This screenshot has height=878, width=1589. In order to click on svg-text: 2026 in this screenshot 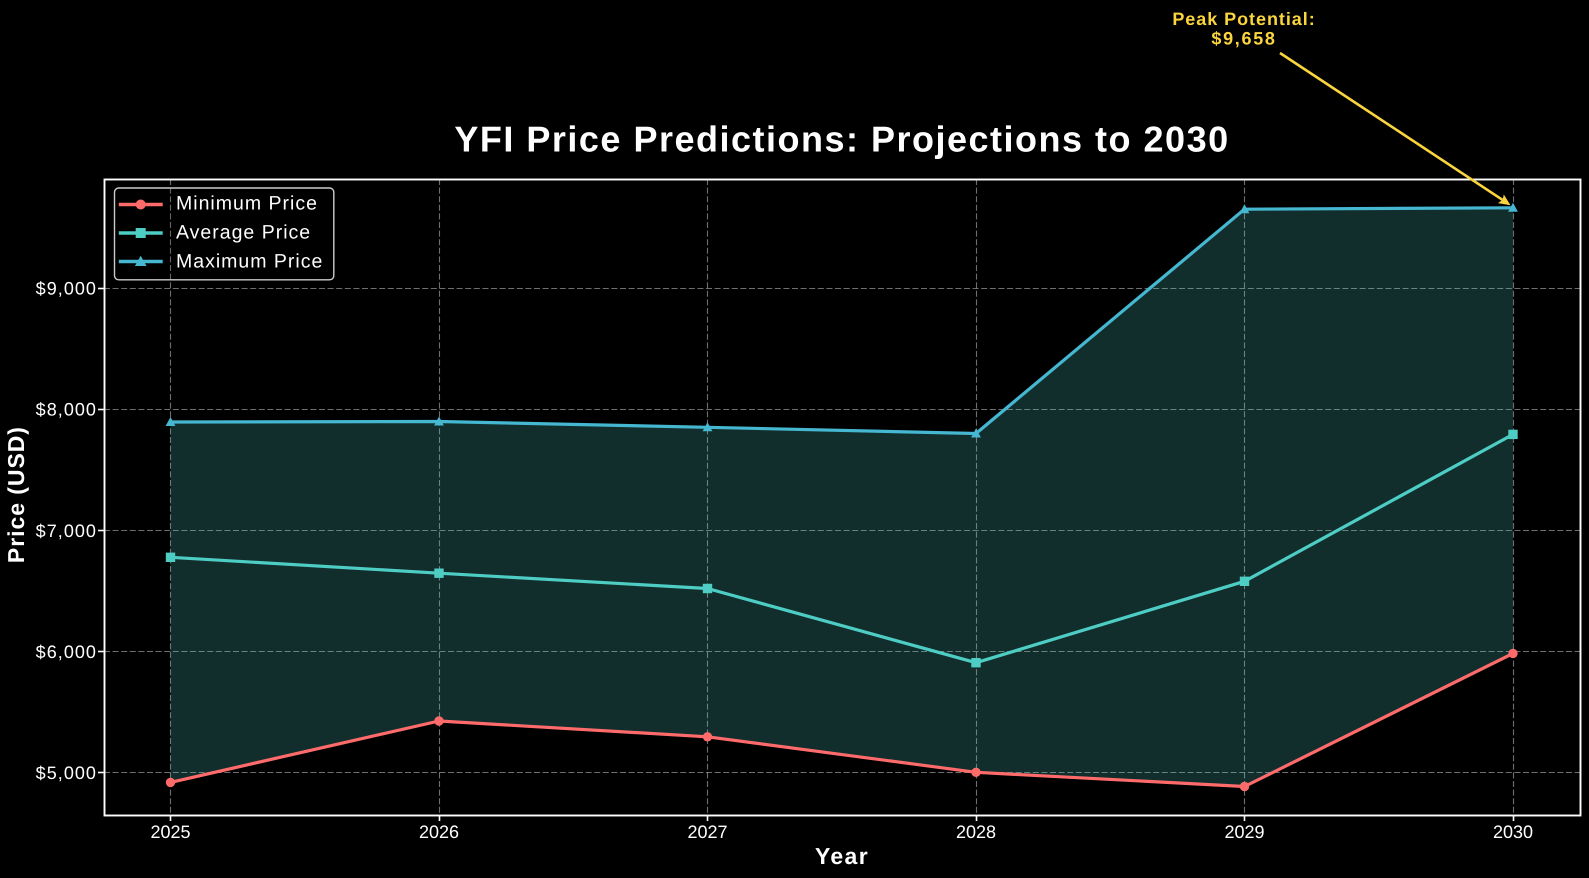, I will do `click(439, 832)`.